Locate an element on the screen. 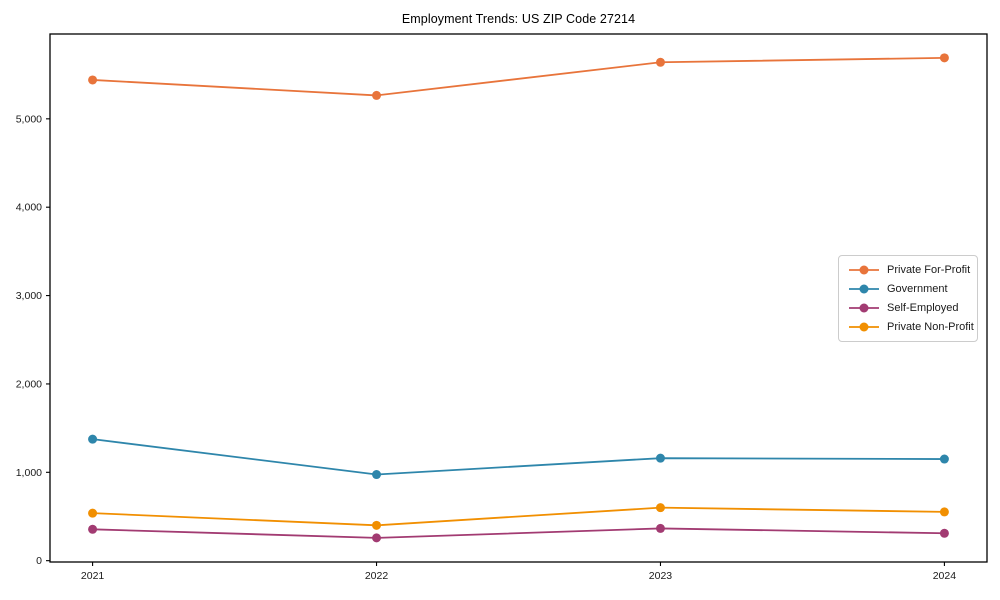 Image resolution: width=1000 pixels, height=600 pixels. legend-label: Self-Employed is located at coordinates (923, 308).